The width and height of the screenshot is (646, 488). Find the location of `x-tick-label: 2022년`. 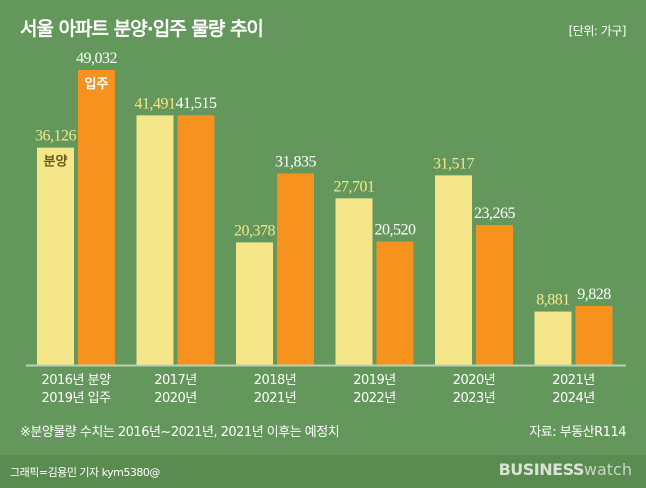

x-tick-label: 2022년 is located at coordinates (374, 398).